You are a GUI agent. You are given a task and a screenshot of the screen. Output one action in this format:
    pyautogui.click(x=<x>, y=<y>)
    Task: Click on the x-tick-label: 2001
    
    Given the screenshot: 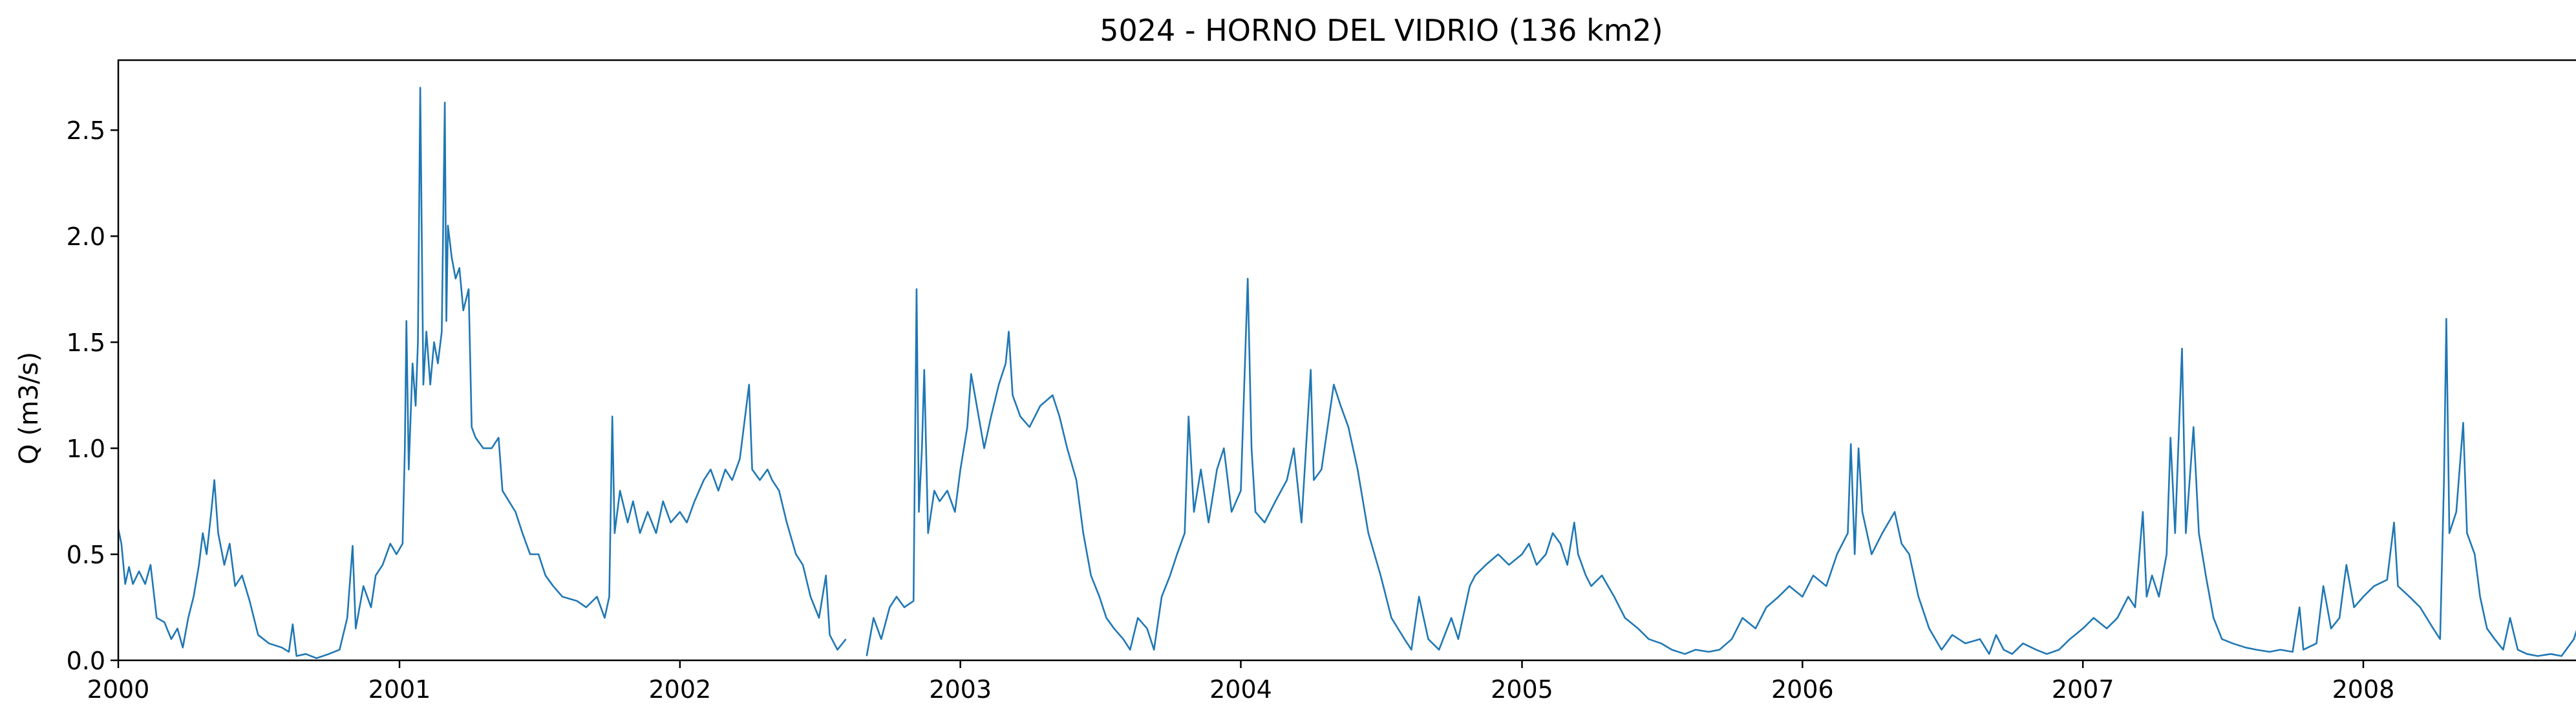 What is the action you would take?
    pyautogui.click(x=399, y=689)
    